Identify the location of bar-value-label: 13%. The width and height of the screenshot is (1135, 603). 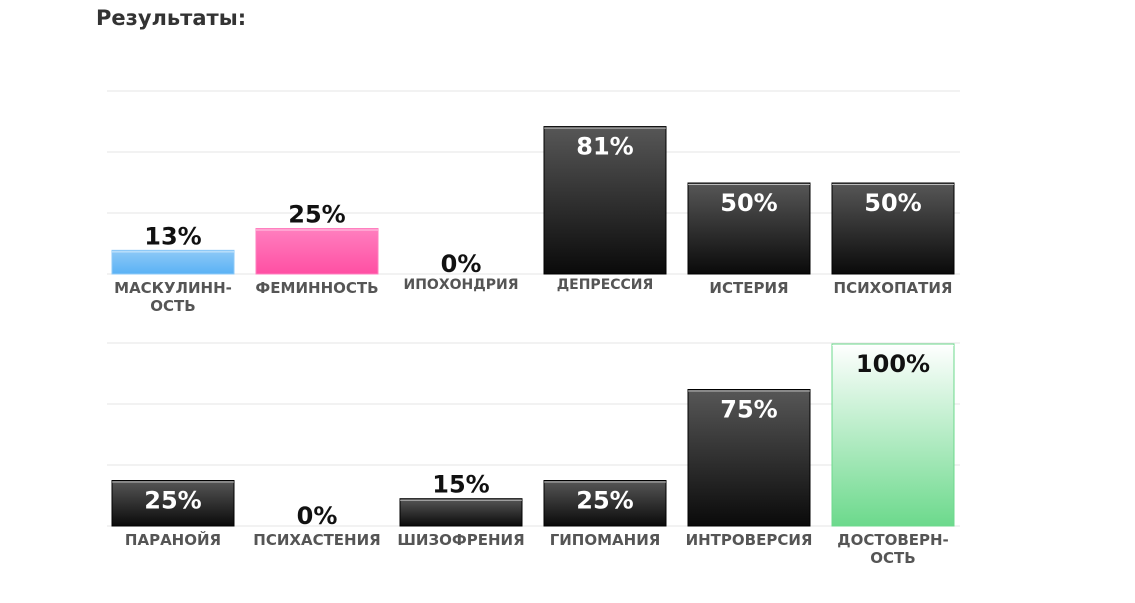
(172, 236).